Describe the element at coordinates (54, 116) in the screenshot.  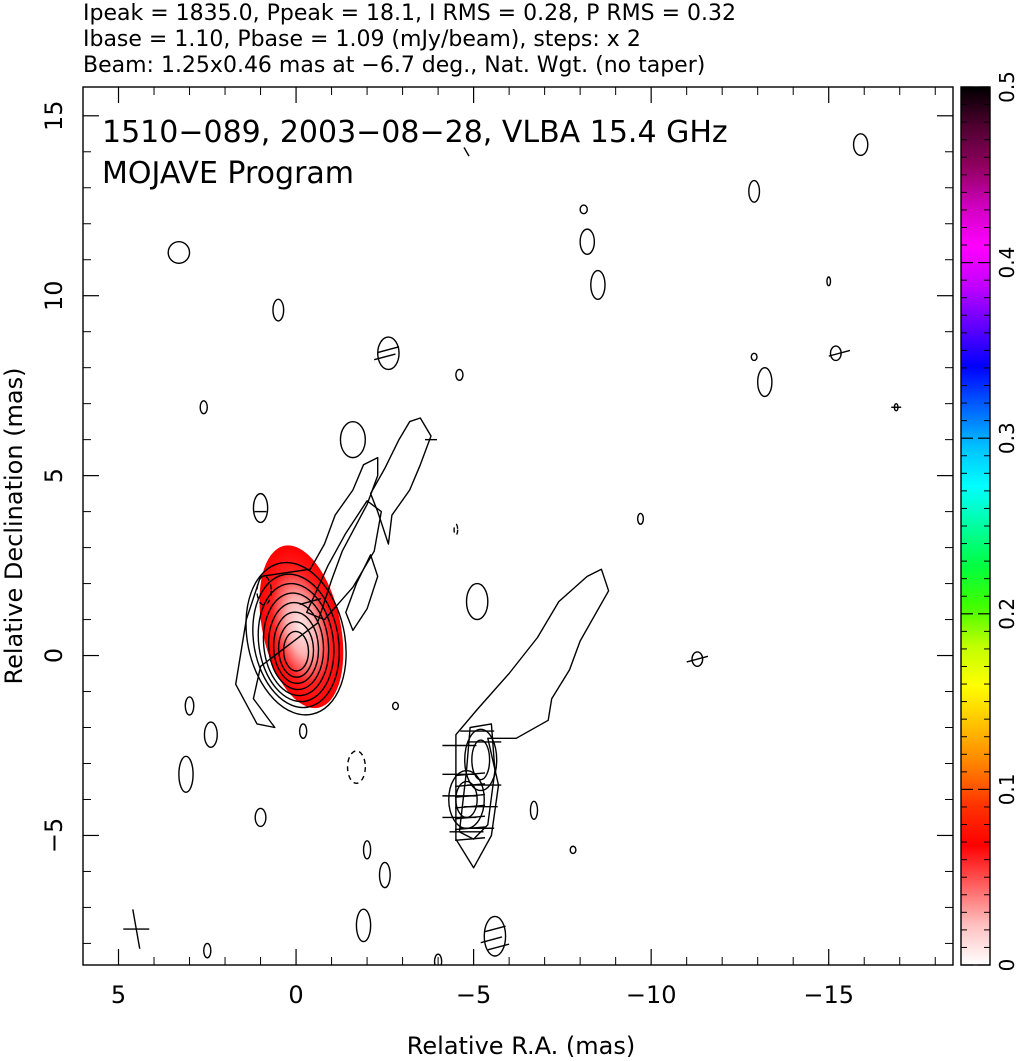
I see `y-tick-label: 15` at that location.